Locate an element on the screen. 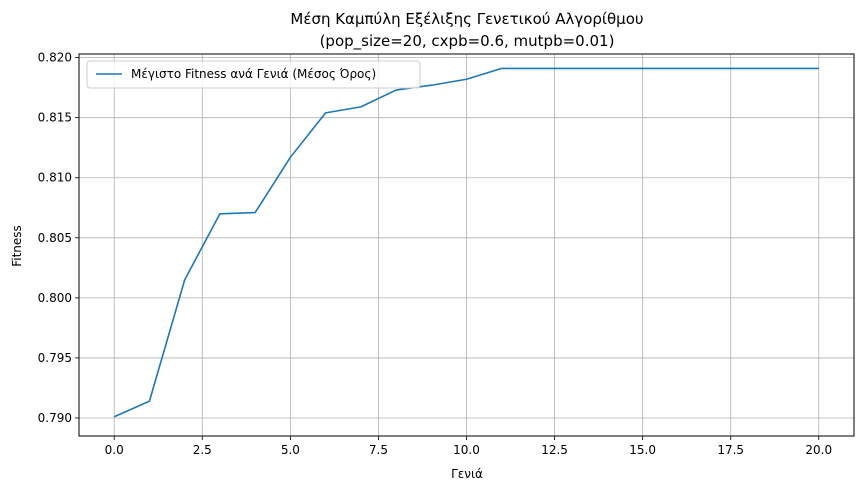  x-tick-label: 7.5 is located at coordinates (378, 450).